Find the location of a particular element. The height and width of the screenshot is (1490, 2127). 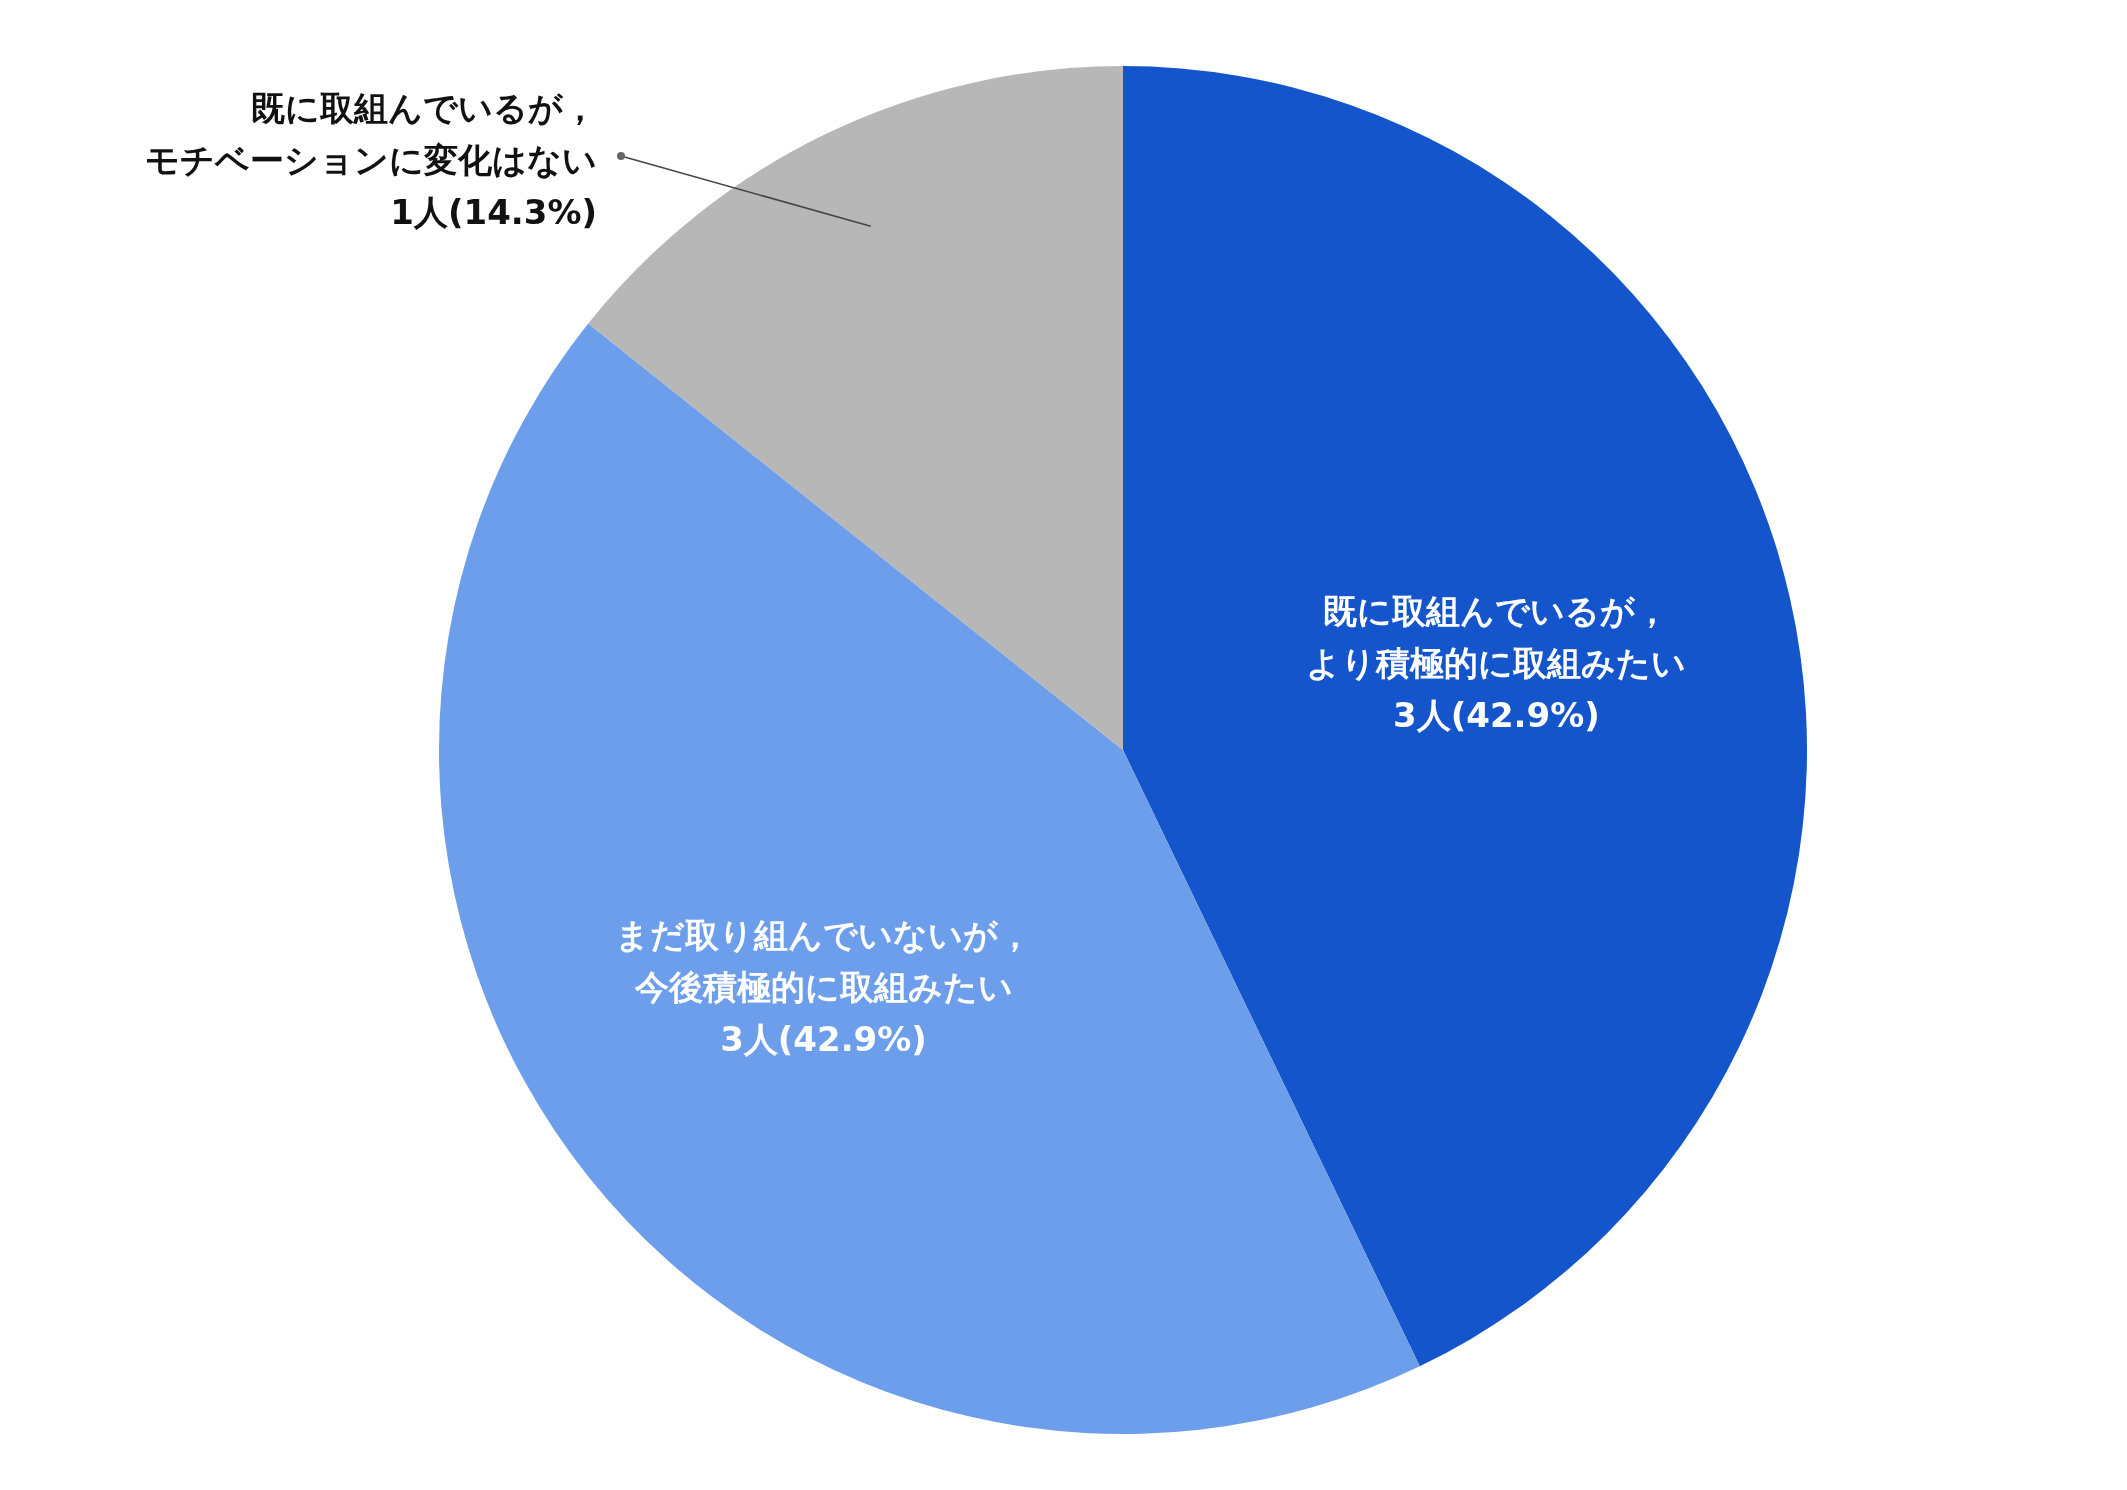

slice-label: まだ取り組んでいないが，今後積極的に取組みたい is located at coordinates (824, 960).